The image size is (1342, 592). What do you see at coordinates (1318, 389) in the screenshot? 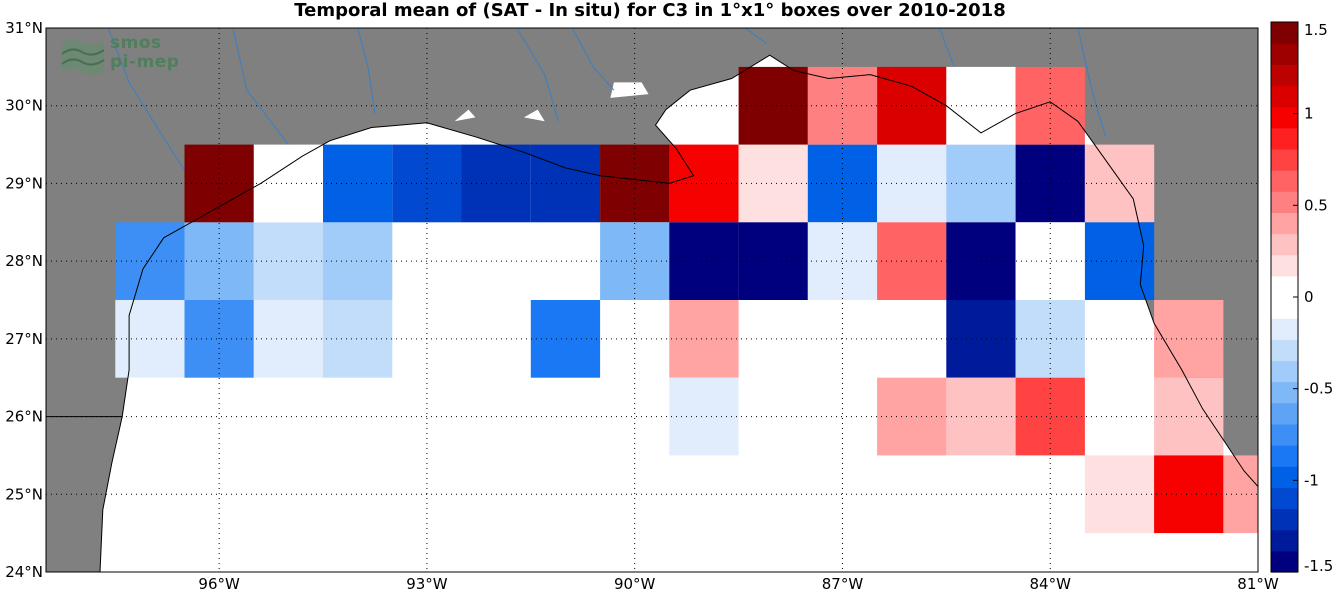
I see `colorbar-tick-label: -0.5` at bounding box center [1318, 389].